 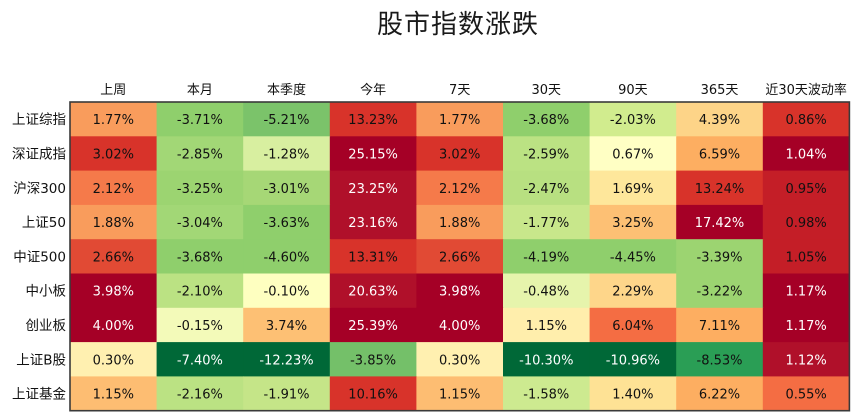 I want to click on cell-value: 2.29%, so click(x=632, y=292).